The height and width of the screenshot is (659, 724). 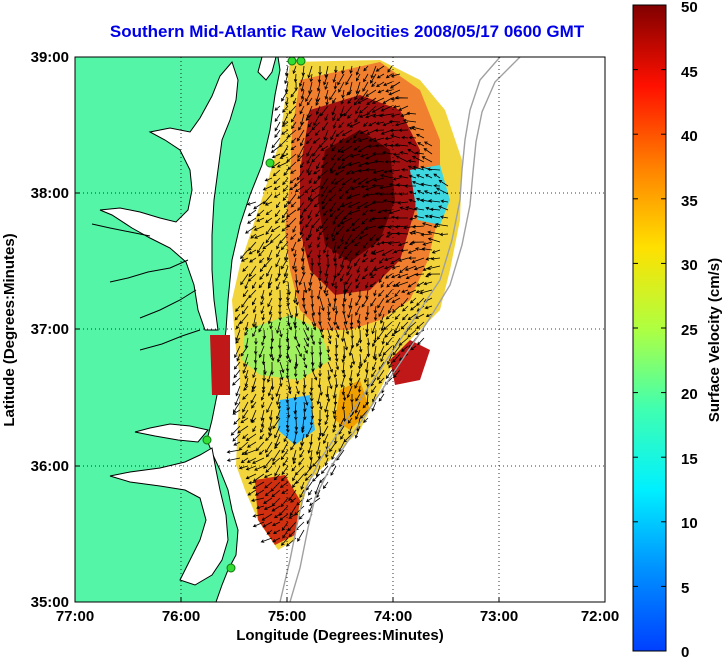 I want to click on y-tick-label: 35:00, so click(x=50, y=602).